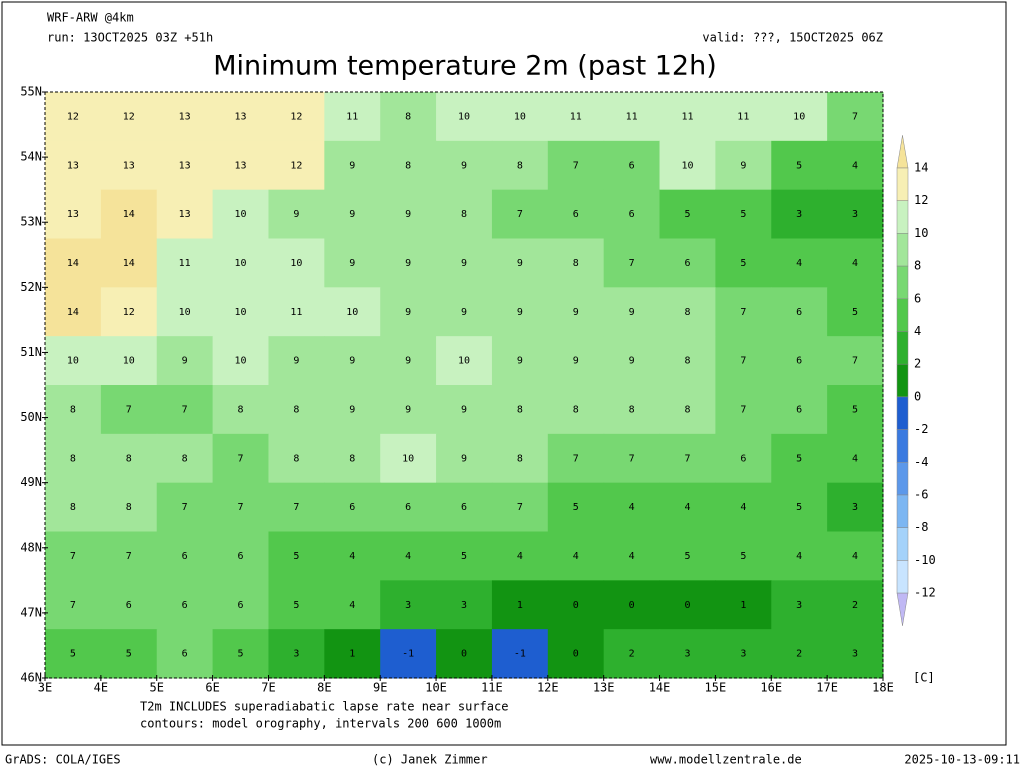  What do you see at coordinates (917, 331) in the screenshot?
I see `colorbar-label: 4` at bounding box center [917, 331].